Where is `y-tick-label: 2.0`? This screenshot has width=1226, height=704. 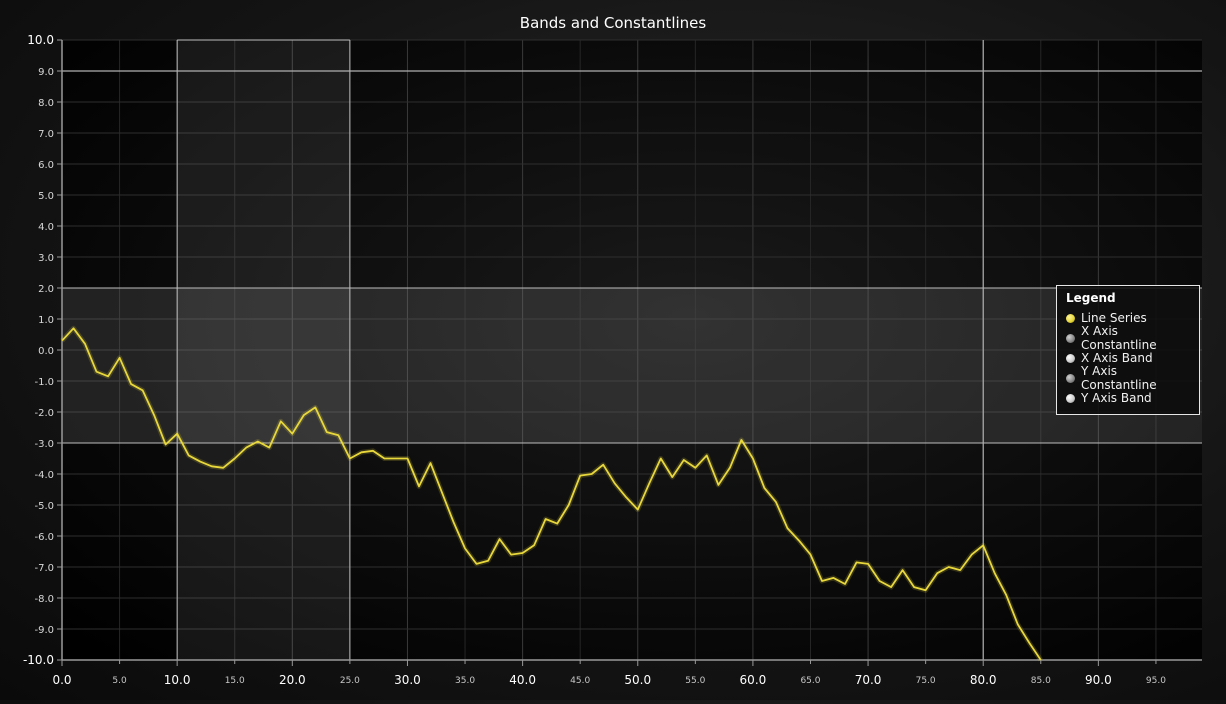 y-tick-label: 2.0 is located at coordinates (46, 289).